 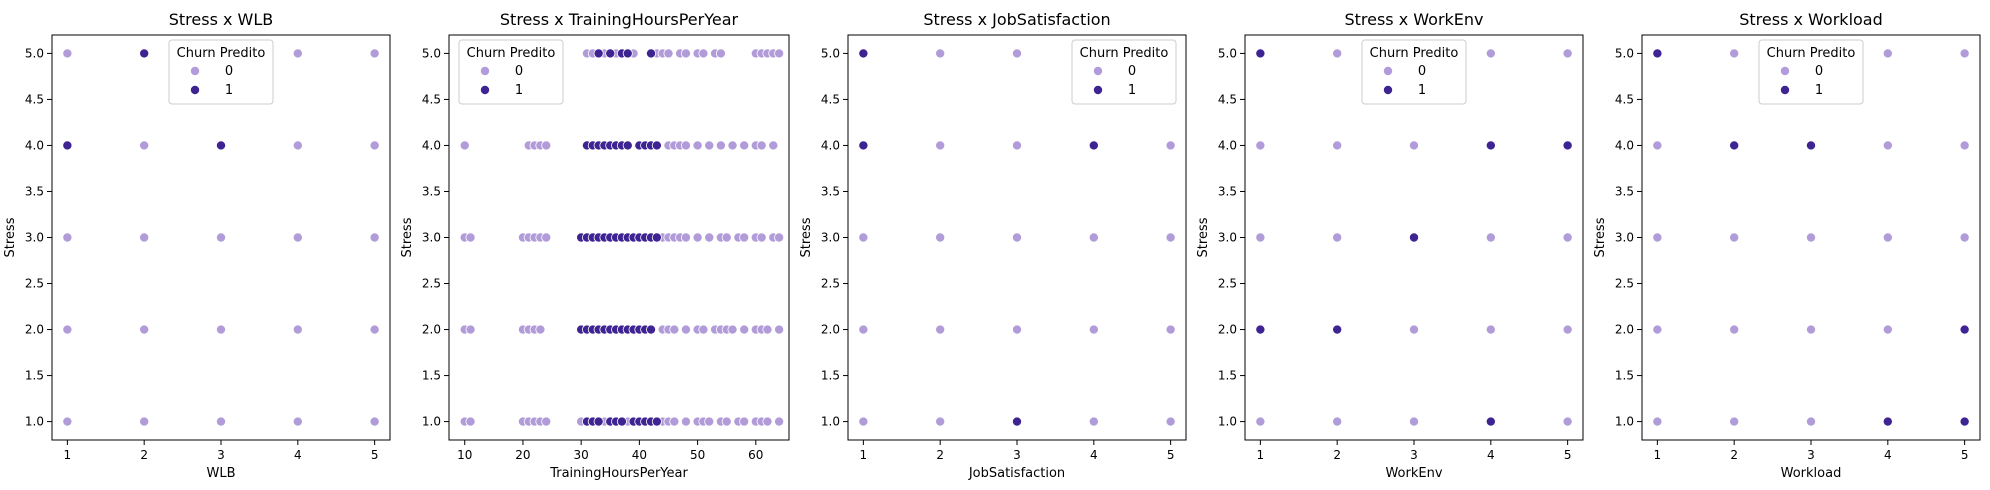 I want to click on x-tick-label: 50, so click(x=697, y=455).